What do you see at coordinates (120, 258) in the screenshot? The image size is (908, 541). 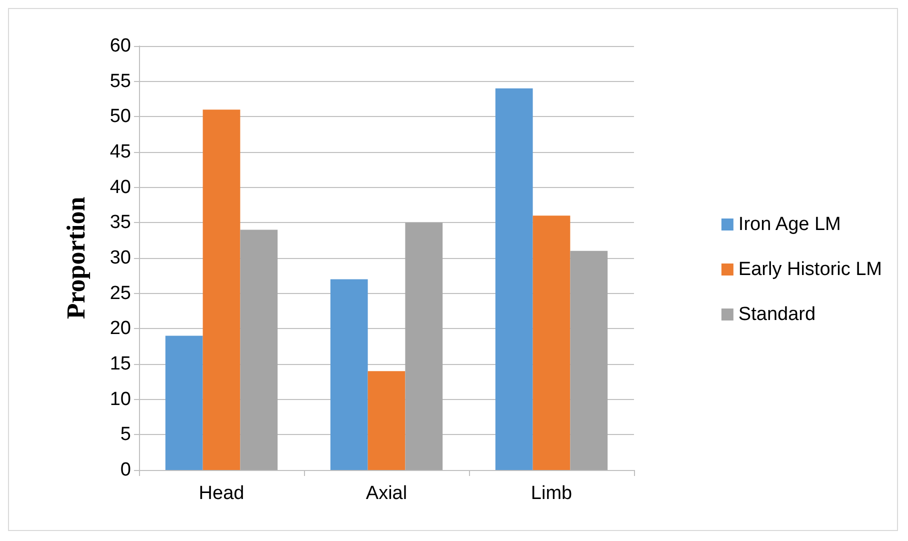 I see `y-tick-label: 30` at bounding box center [120, 258].